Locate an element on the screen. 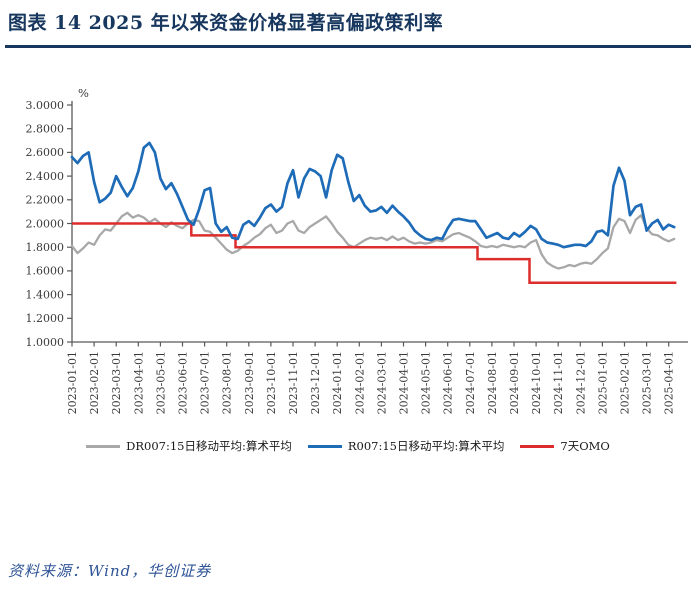 The width and height of the screenshot is (696, 600). x-tick-label: 2023-04-01 is located at coordinates (138, 382).